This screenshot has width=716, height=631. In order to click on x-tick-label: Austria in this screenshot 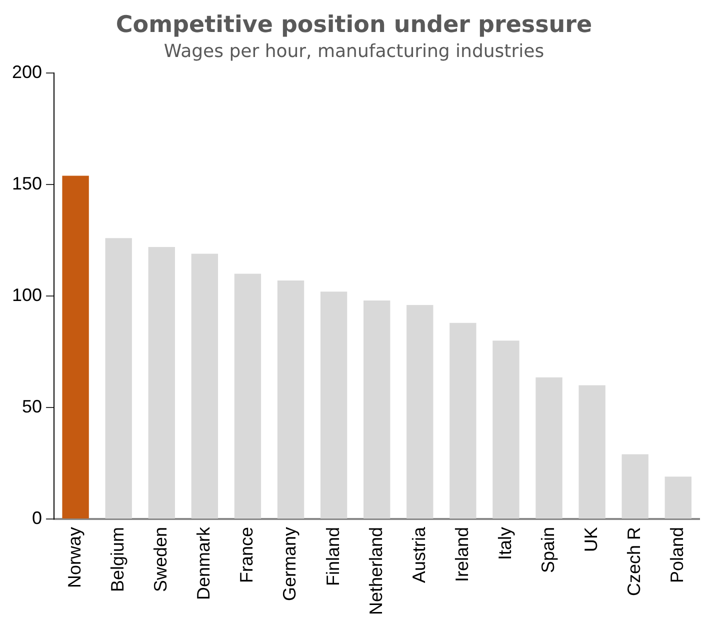, I will do `click(418, 554)`.